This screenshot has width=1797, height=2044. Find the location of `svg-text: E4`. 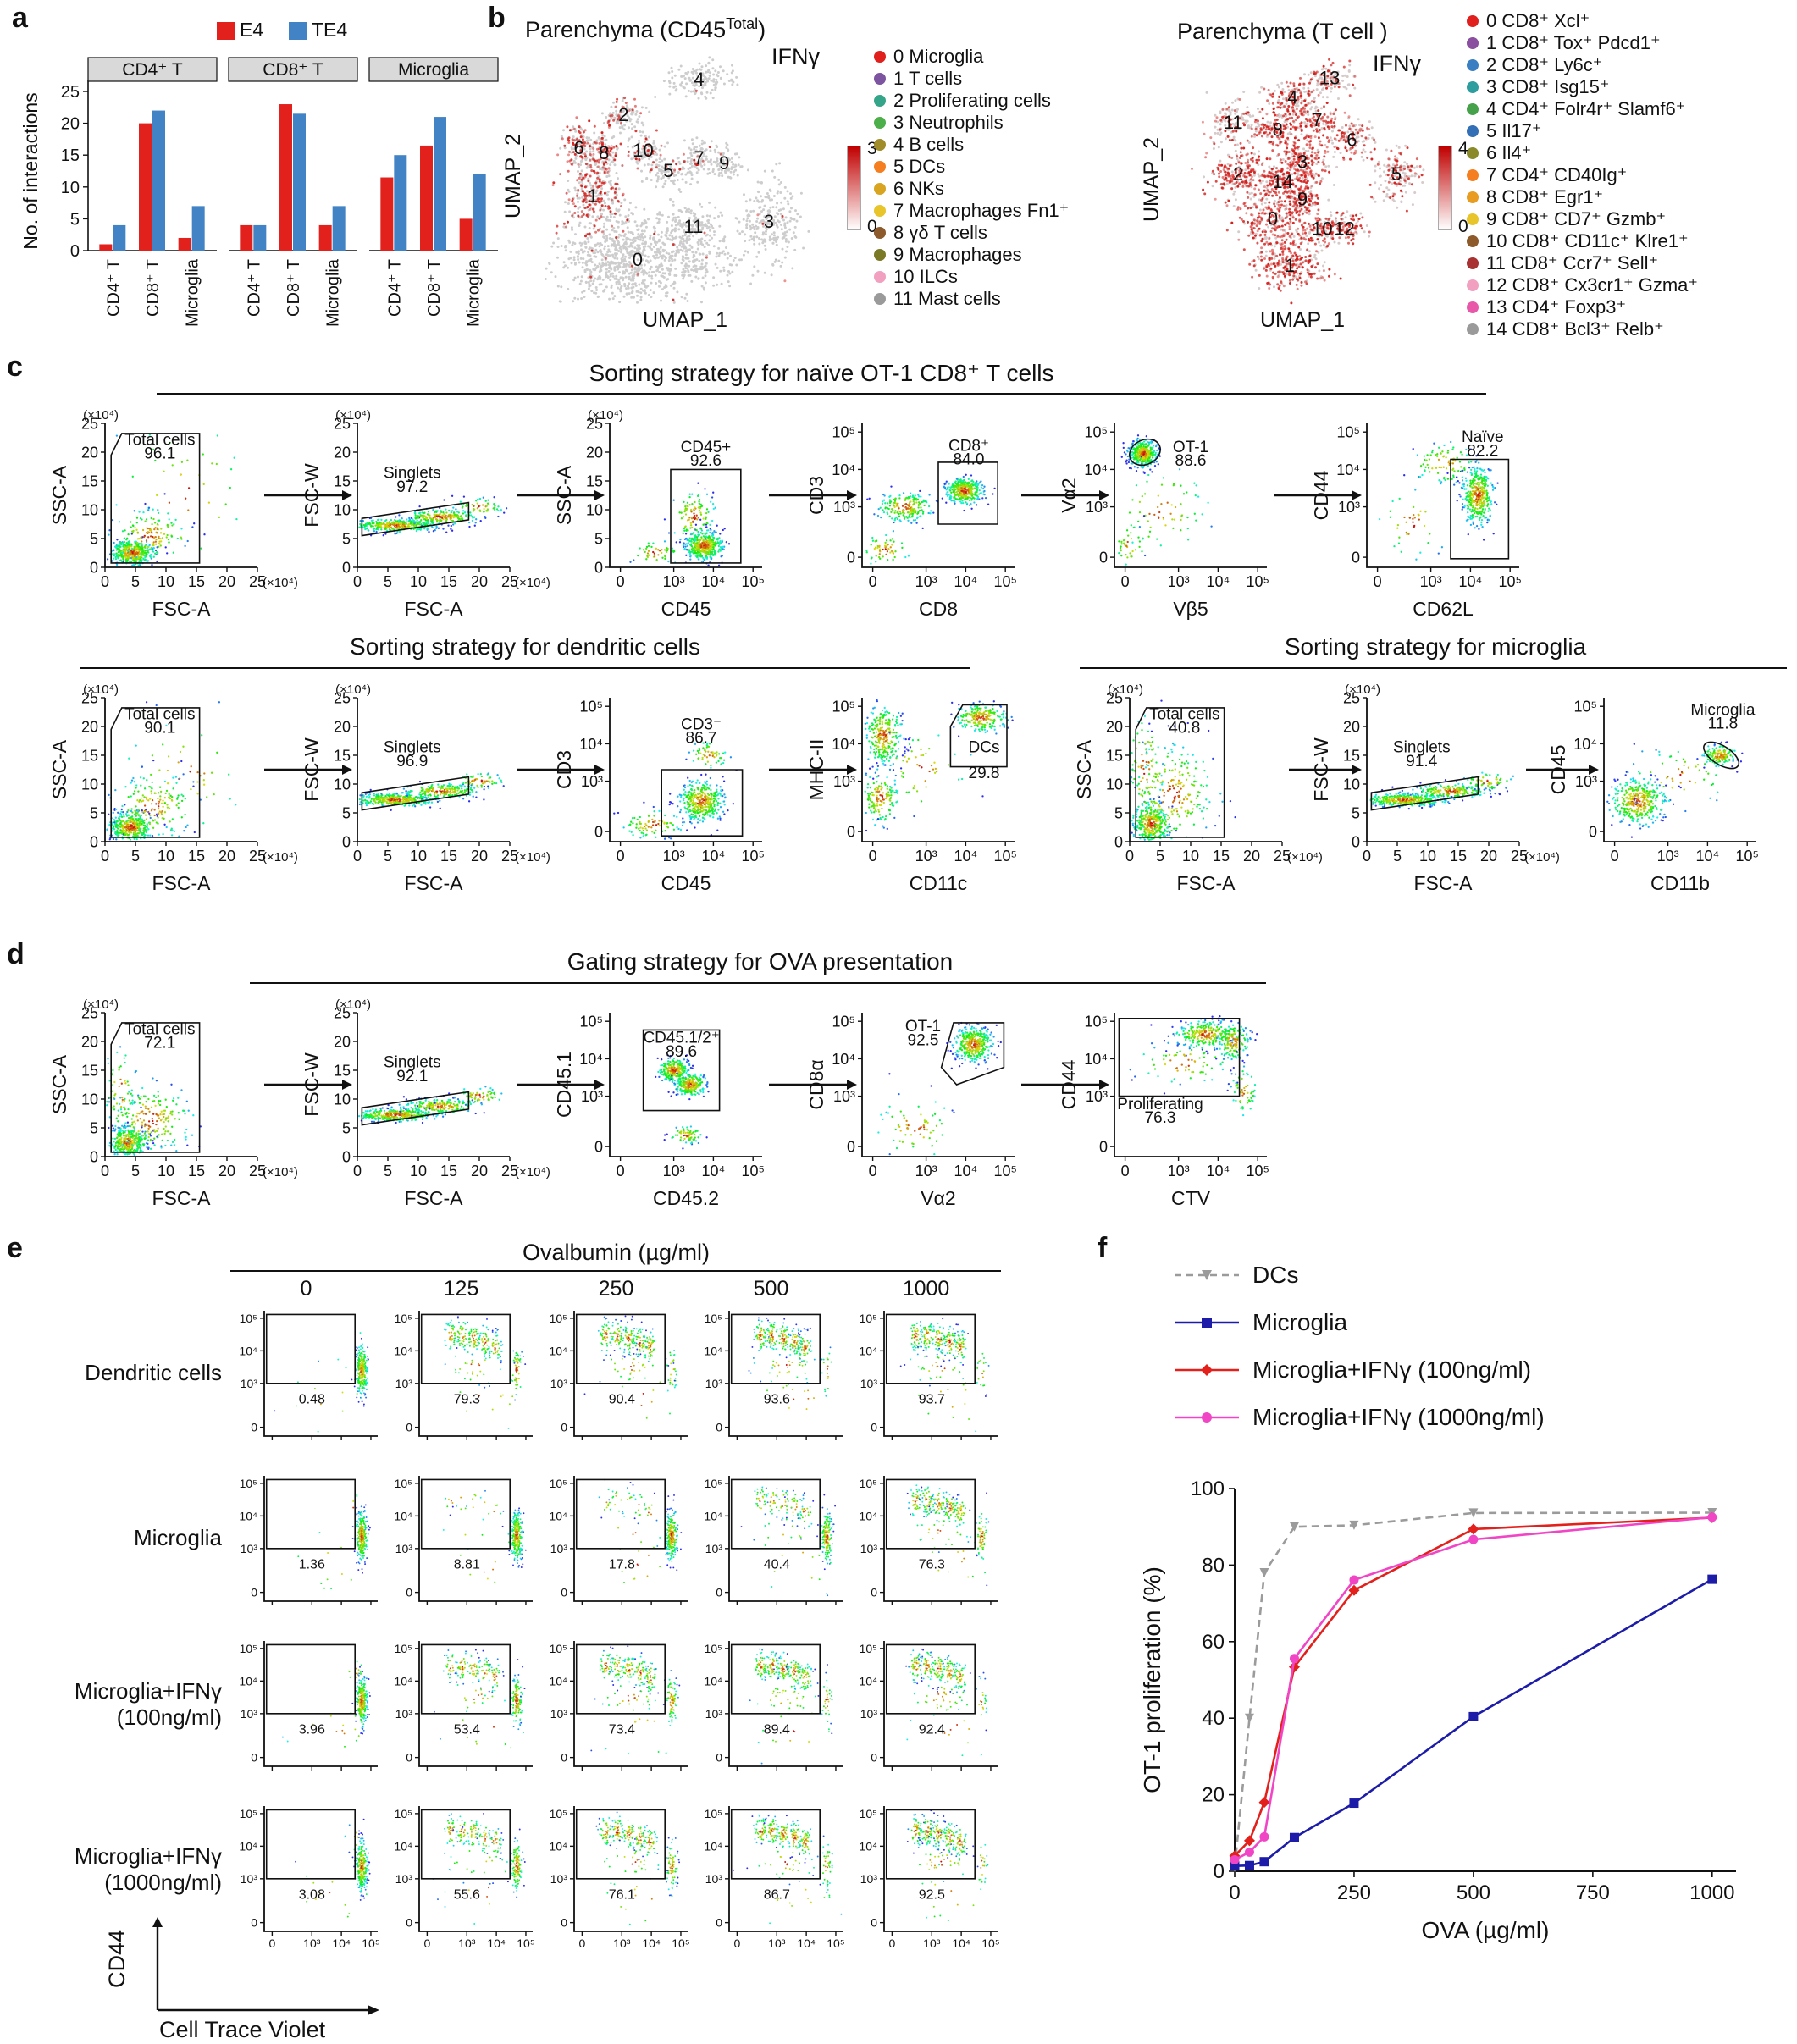

svg-text: E4 is located at coordinates (252, 30).